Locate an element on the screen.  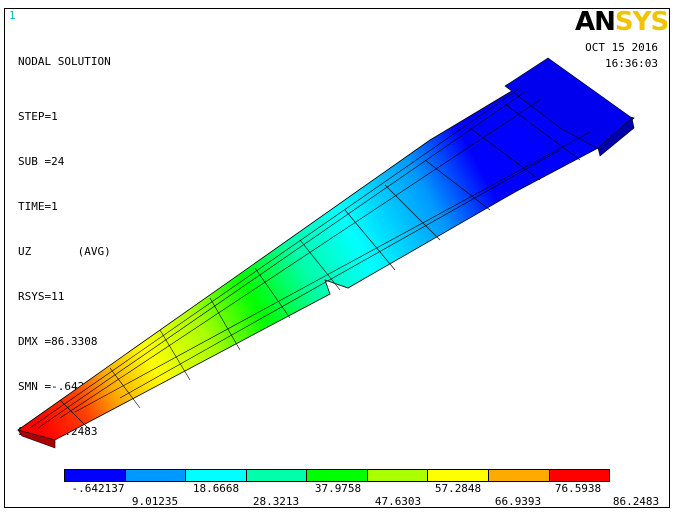
info-step: STEP=1 is located at coordinates (38, 116).